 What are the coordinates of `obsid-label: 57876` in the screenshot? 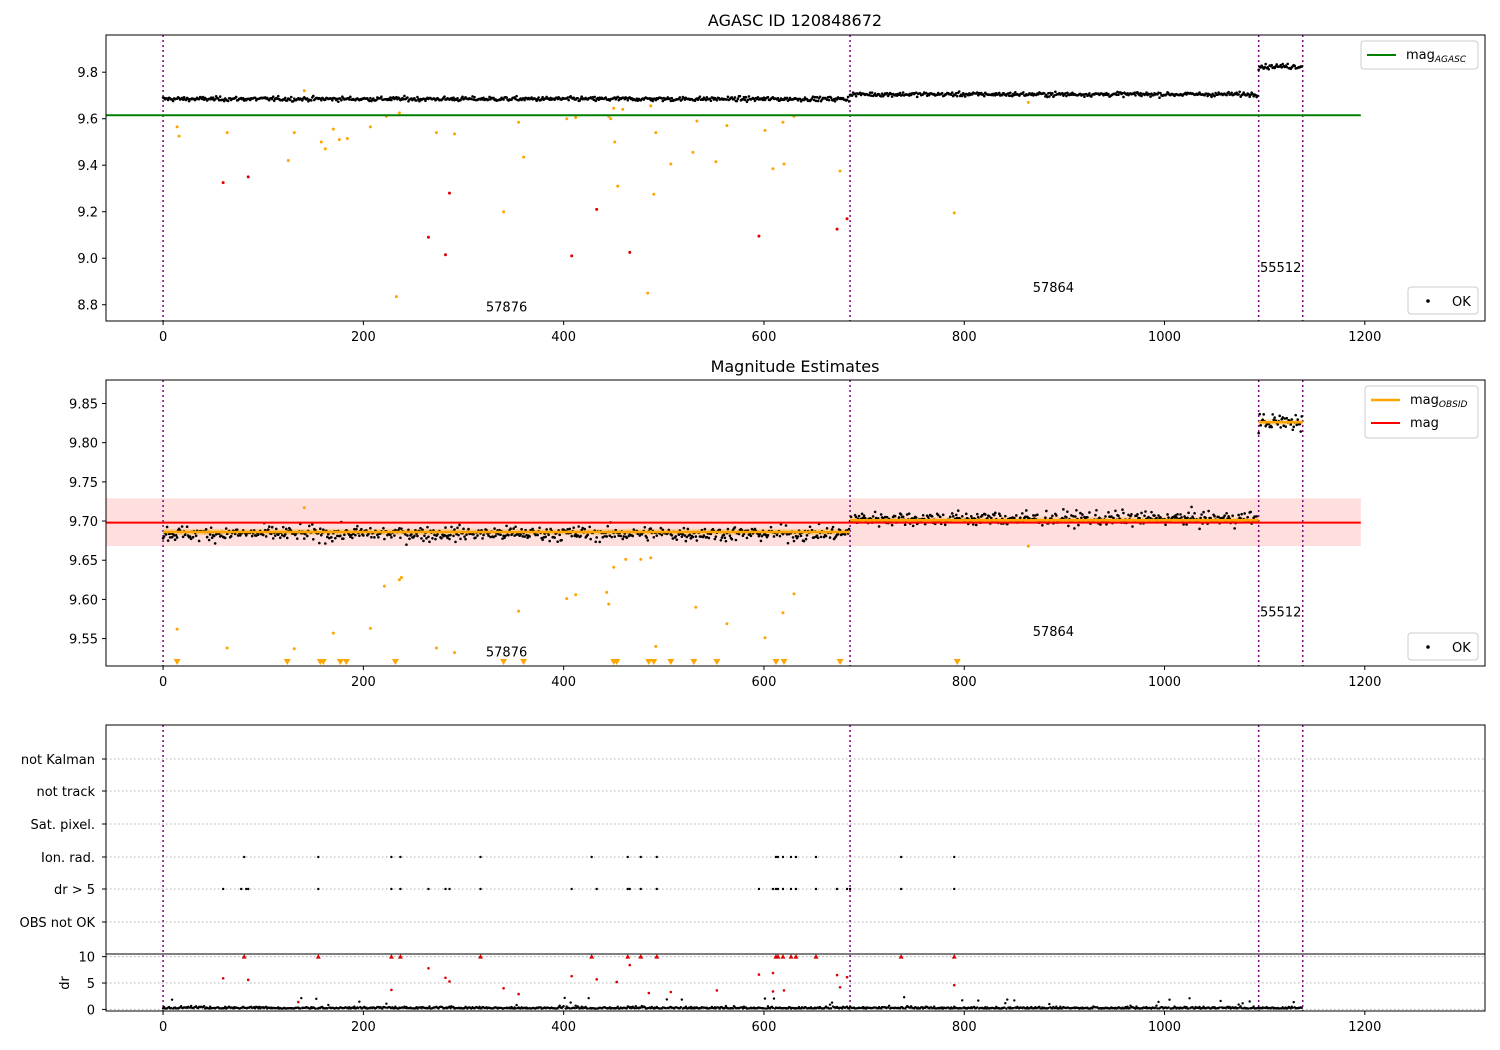 It's located at (506, 653).